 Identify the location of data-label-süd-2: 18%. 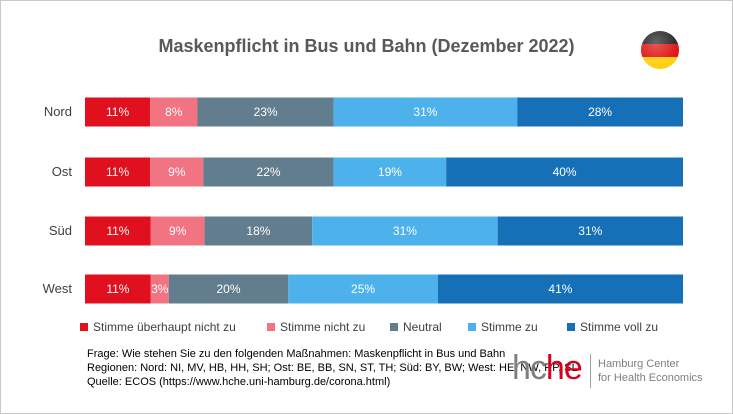
(258, 231).